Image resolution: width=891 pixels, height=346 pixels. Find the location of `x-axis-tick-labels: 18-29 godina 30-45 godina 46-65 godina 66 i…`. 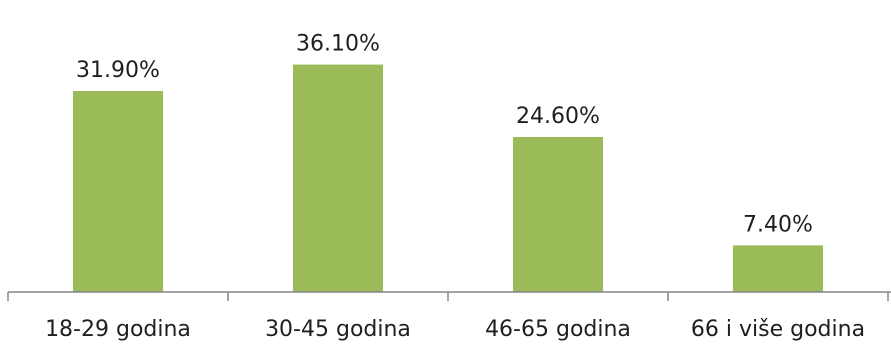

x-axis-tick-labels: 18-29 godina 30-45 godina 46-65 godina 66 i… is located at coordinates (455, 329).